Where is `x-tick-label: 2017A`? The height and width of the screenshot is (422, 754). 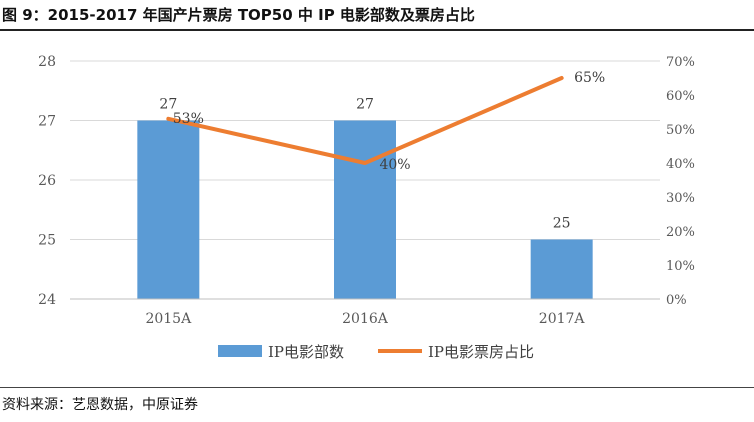
x-tick-label: 2017A is located at coordinates (562, 319).